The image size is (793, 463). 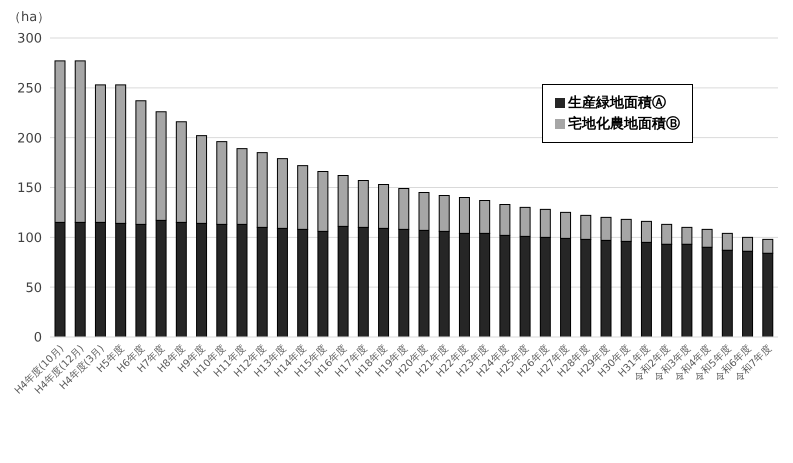 What do you see at coordinates (29, 17) in the screenshot?
I see `y-axis-title: （ha）` at bounding box center [29, 17].